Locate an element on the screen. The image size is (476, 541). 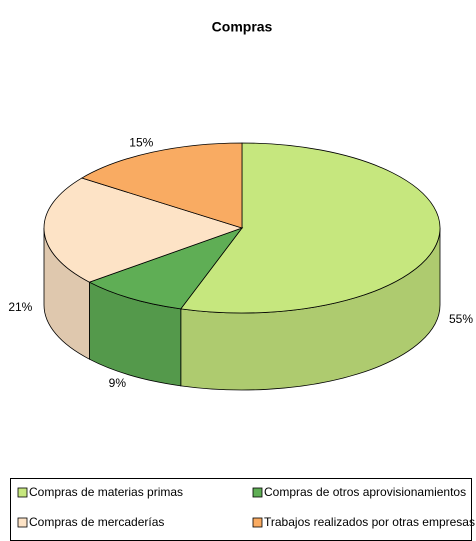
legend-label: Trabajos realizados por otras empresas is located at coordinates (369, 522).